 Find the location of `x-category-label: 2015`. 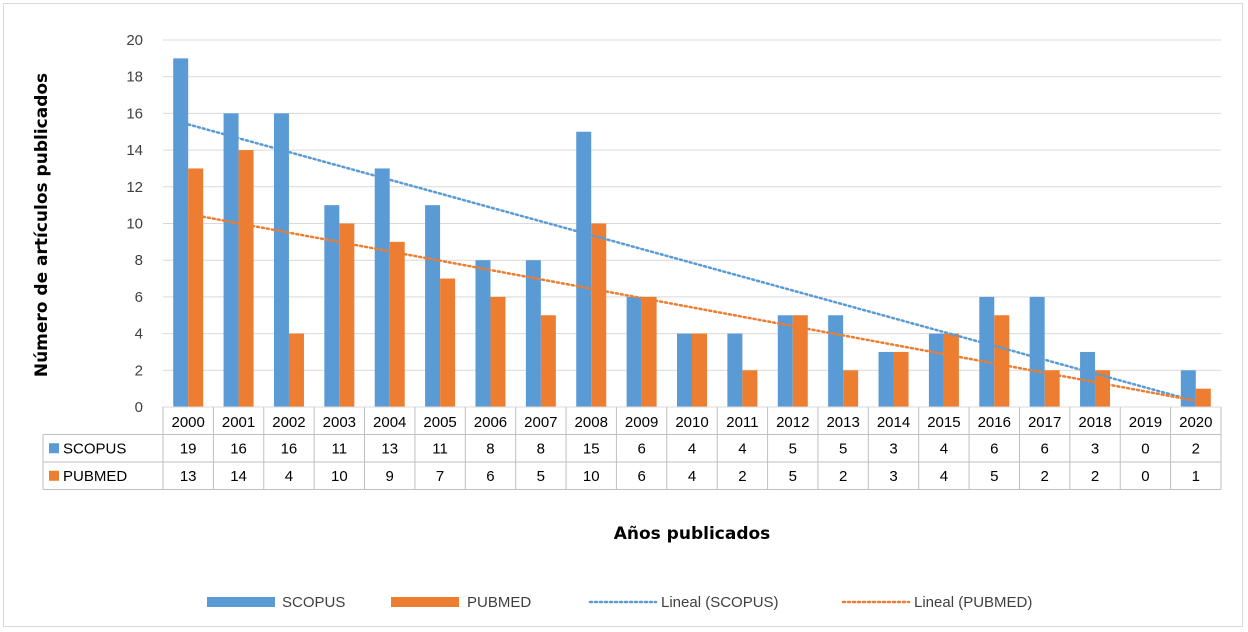

x-category-label: 2015 is located at coordinates (943, 422).